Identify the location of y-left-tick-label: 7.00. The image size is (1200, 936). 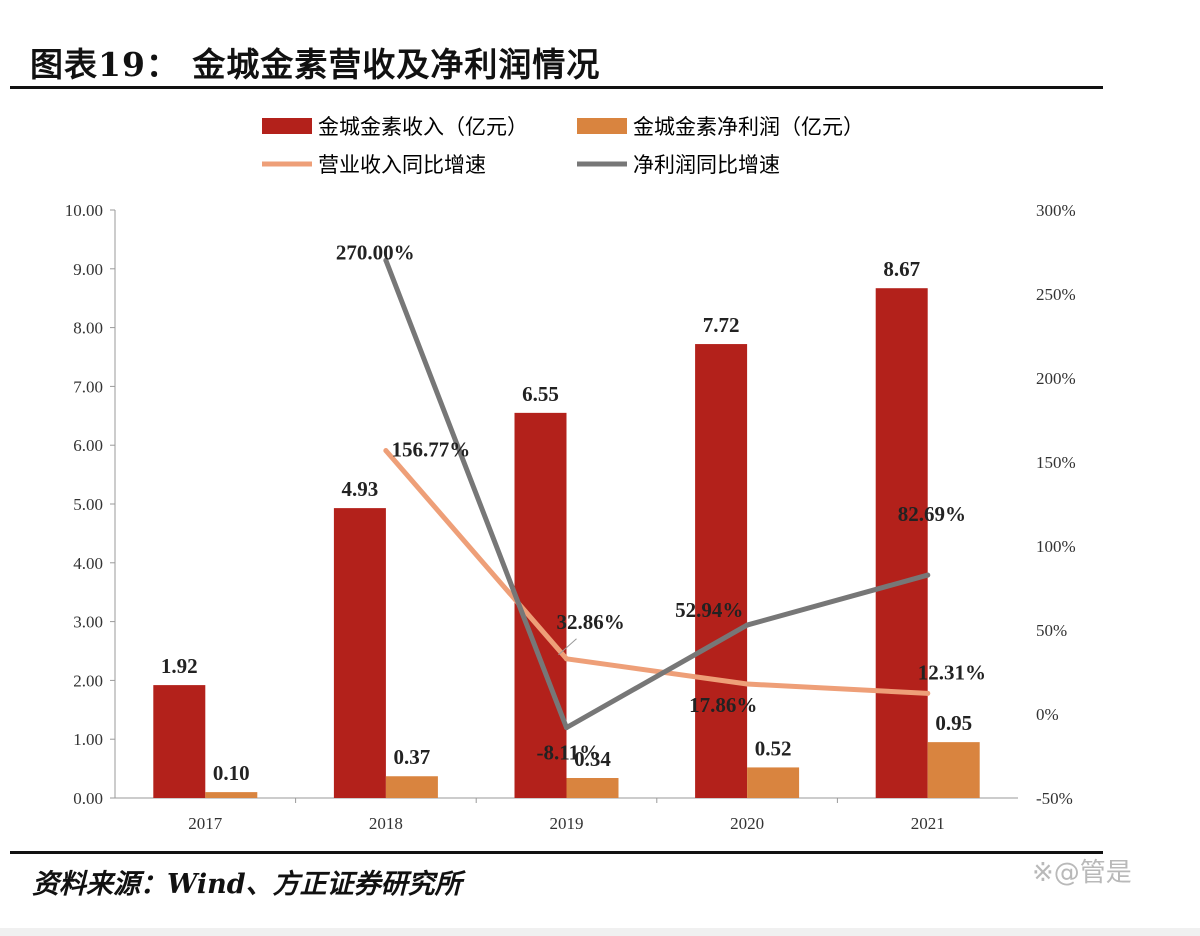
(88, 386).